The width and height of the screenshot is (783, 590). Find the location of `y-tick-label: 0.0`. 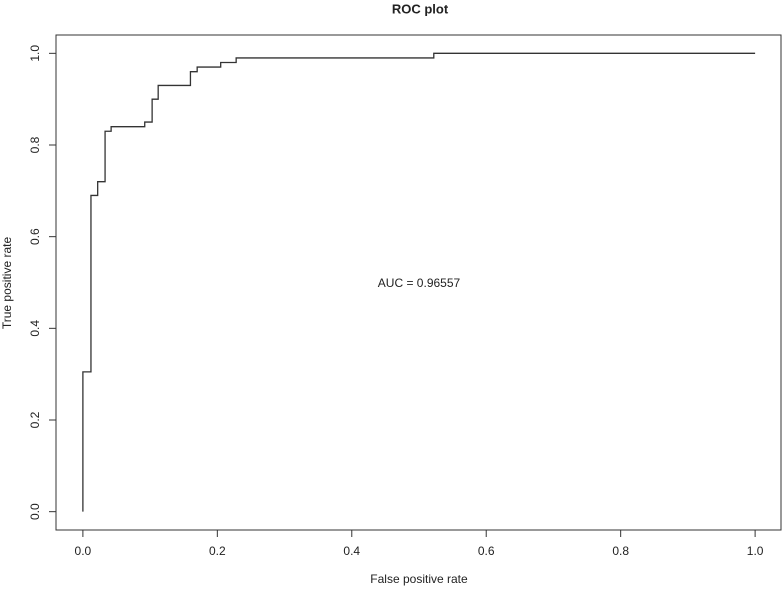

y-tick-label: 0.0 is located at coordinates (35, 511).